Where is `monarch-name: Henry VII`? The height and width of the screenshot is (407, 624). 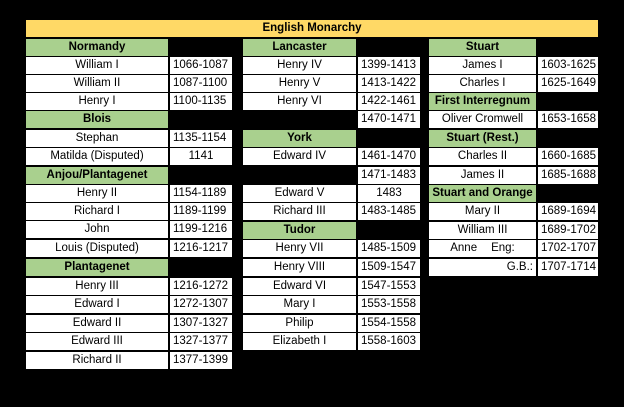 monarch-name: Henry VII is located at coordinates (299, 248).